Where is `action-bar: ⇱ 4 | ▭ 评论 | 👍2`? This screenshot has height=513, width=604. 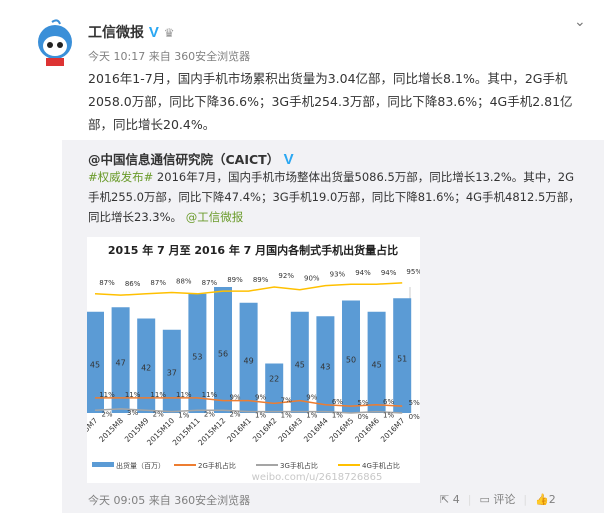 action-bar: ⇱ 4 | ▭ 评论 | 👍2 is located at coordinates (498, 499).